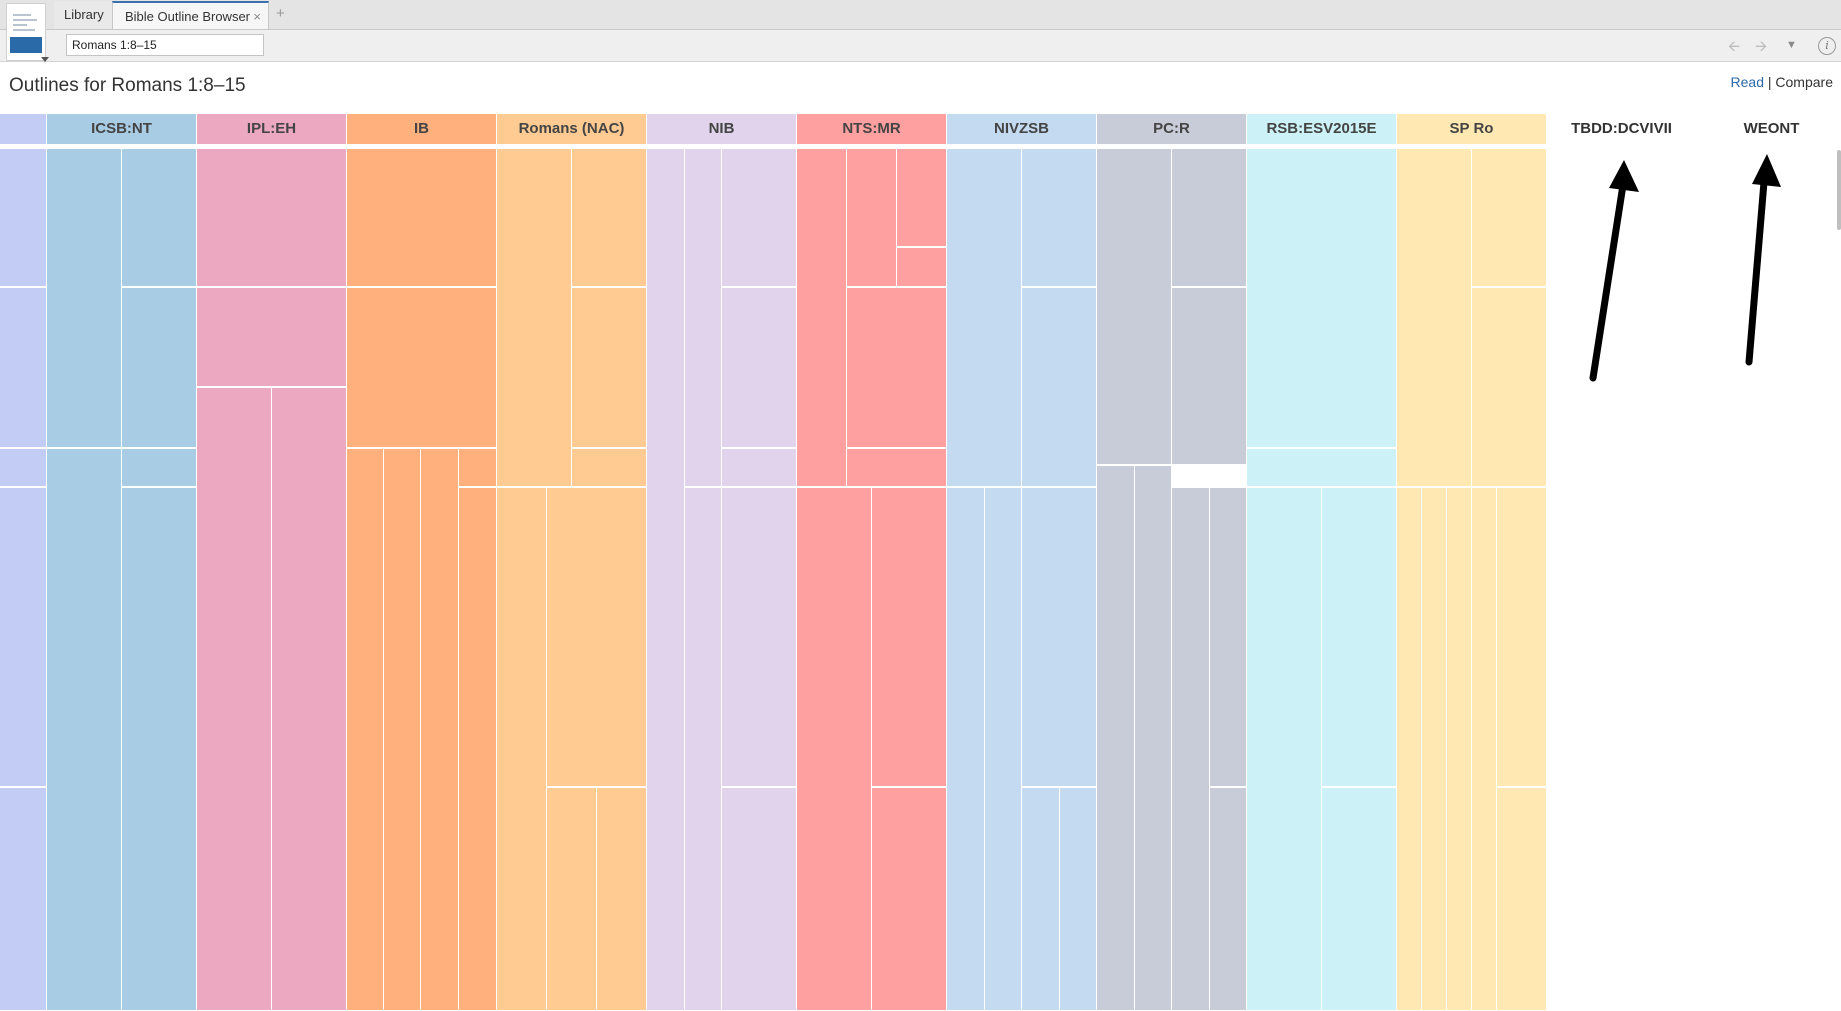 Image resolution: width=1841 pixels, height=1011 pixels. What do you see at coordinates (1839, 190) in the screenshot?
I see `vertical-scrollbar` at bounding box center [1839, 190].